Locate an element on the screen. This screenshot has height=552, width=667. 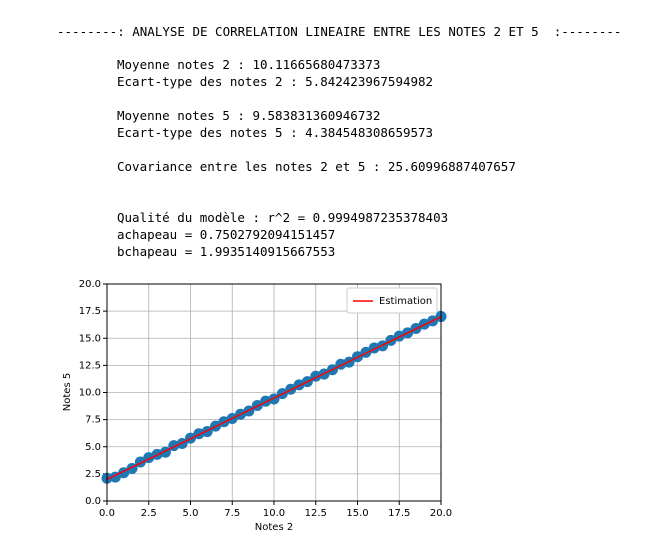
x-tick-label: 12.5 is located at coordinates (316, 513).